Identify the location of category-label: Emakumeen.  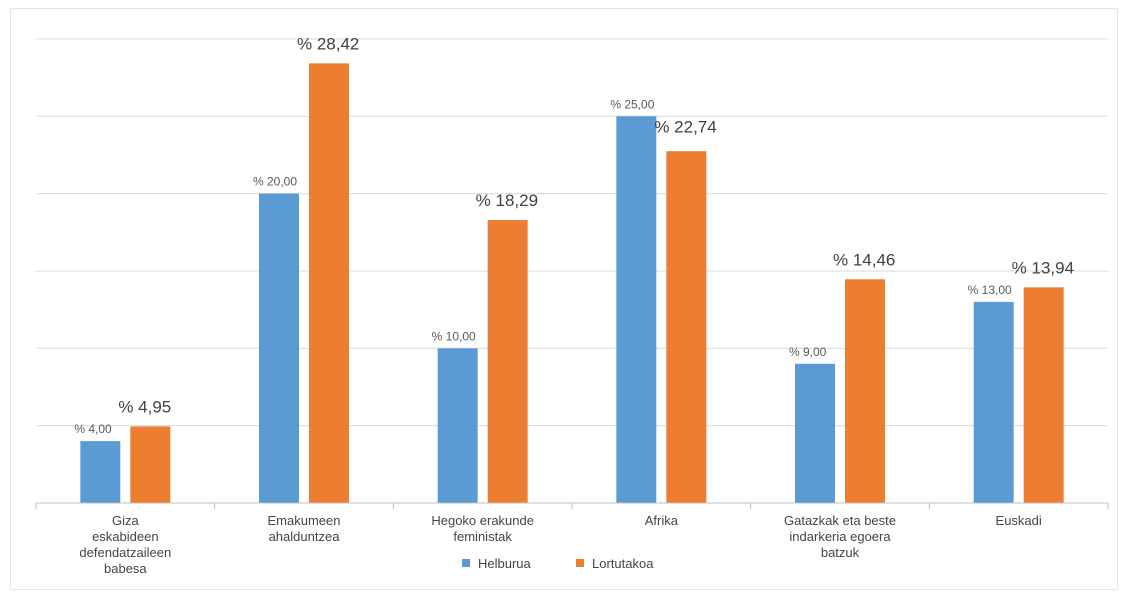
(304, 520).